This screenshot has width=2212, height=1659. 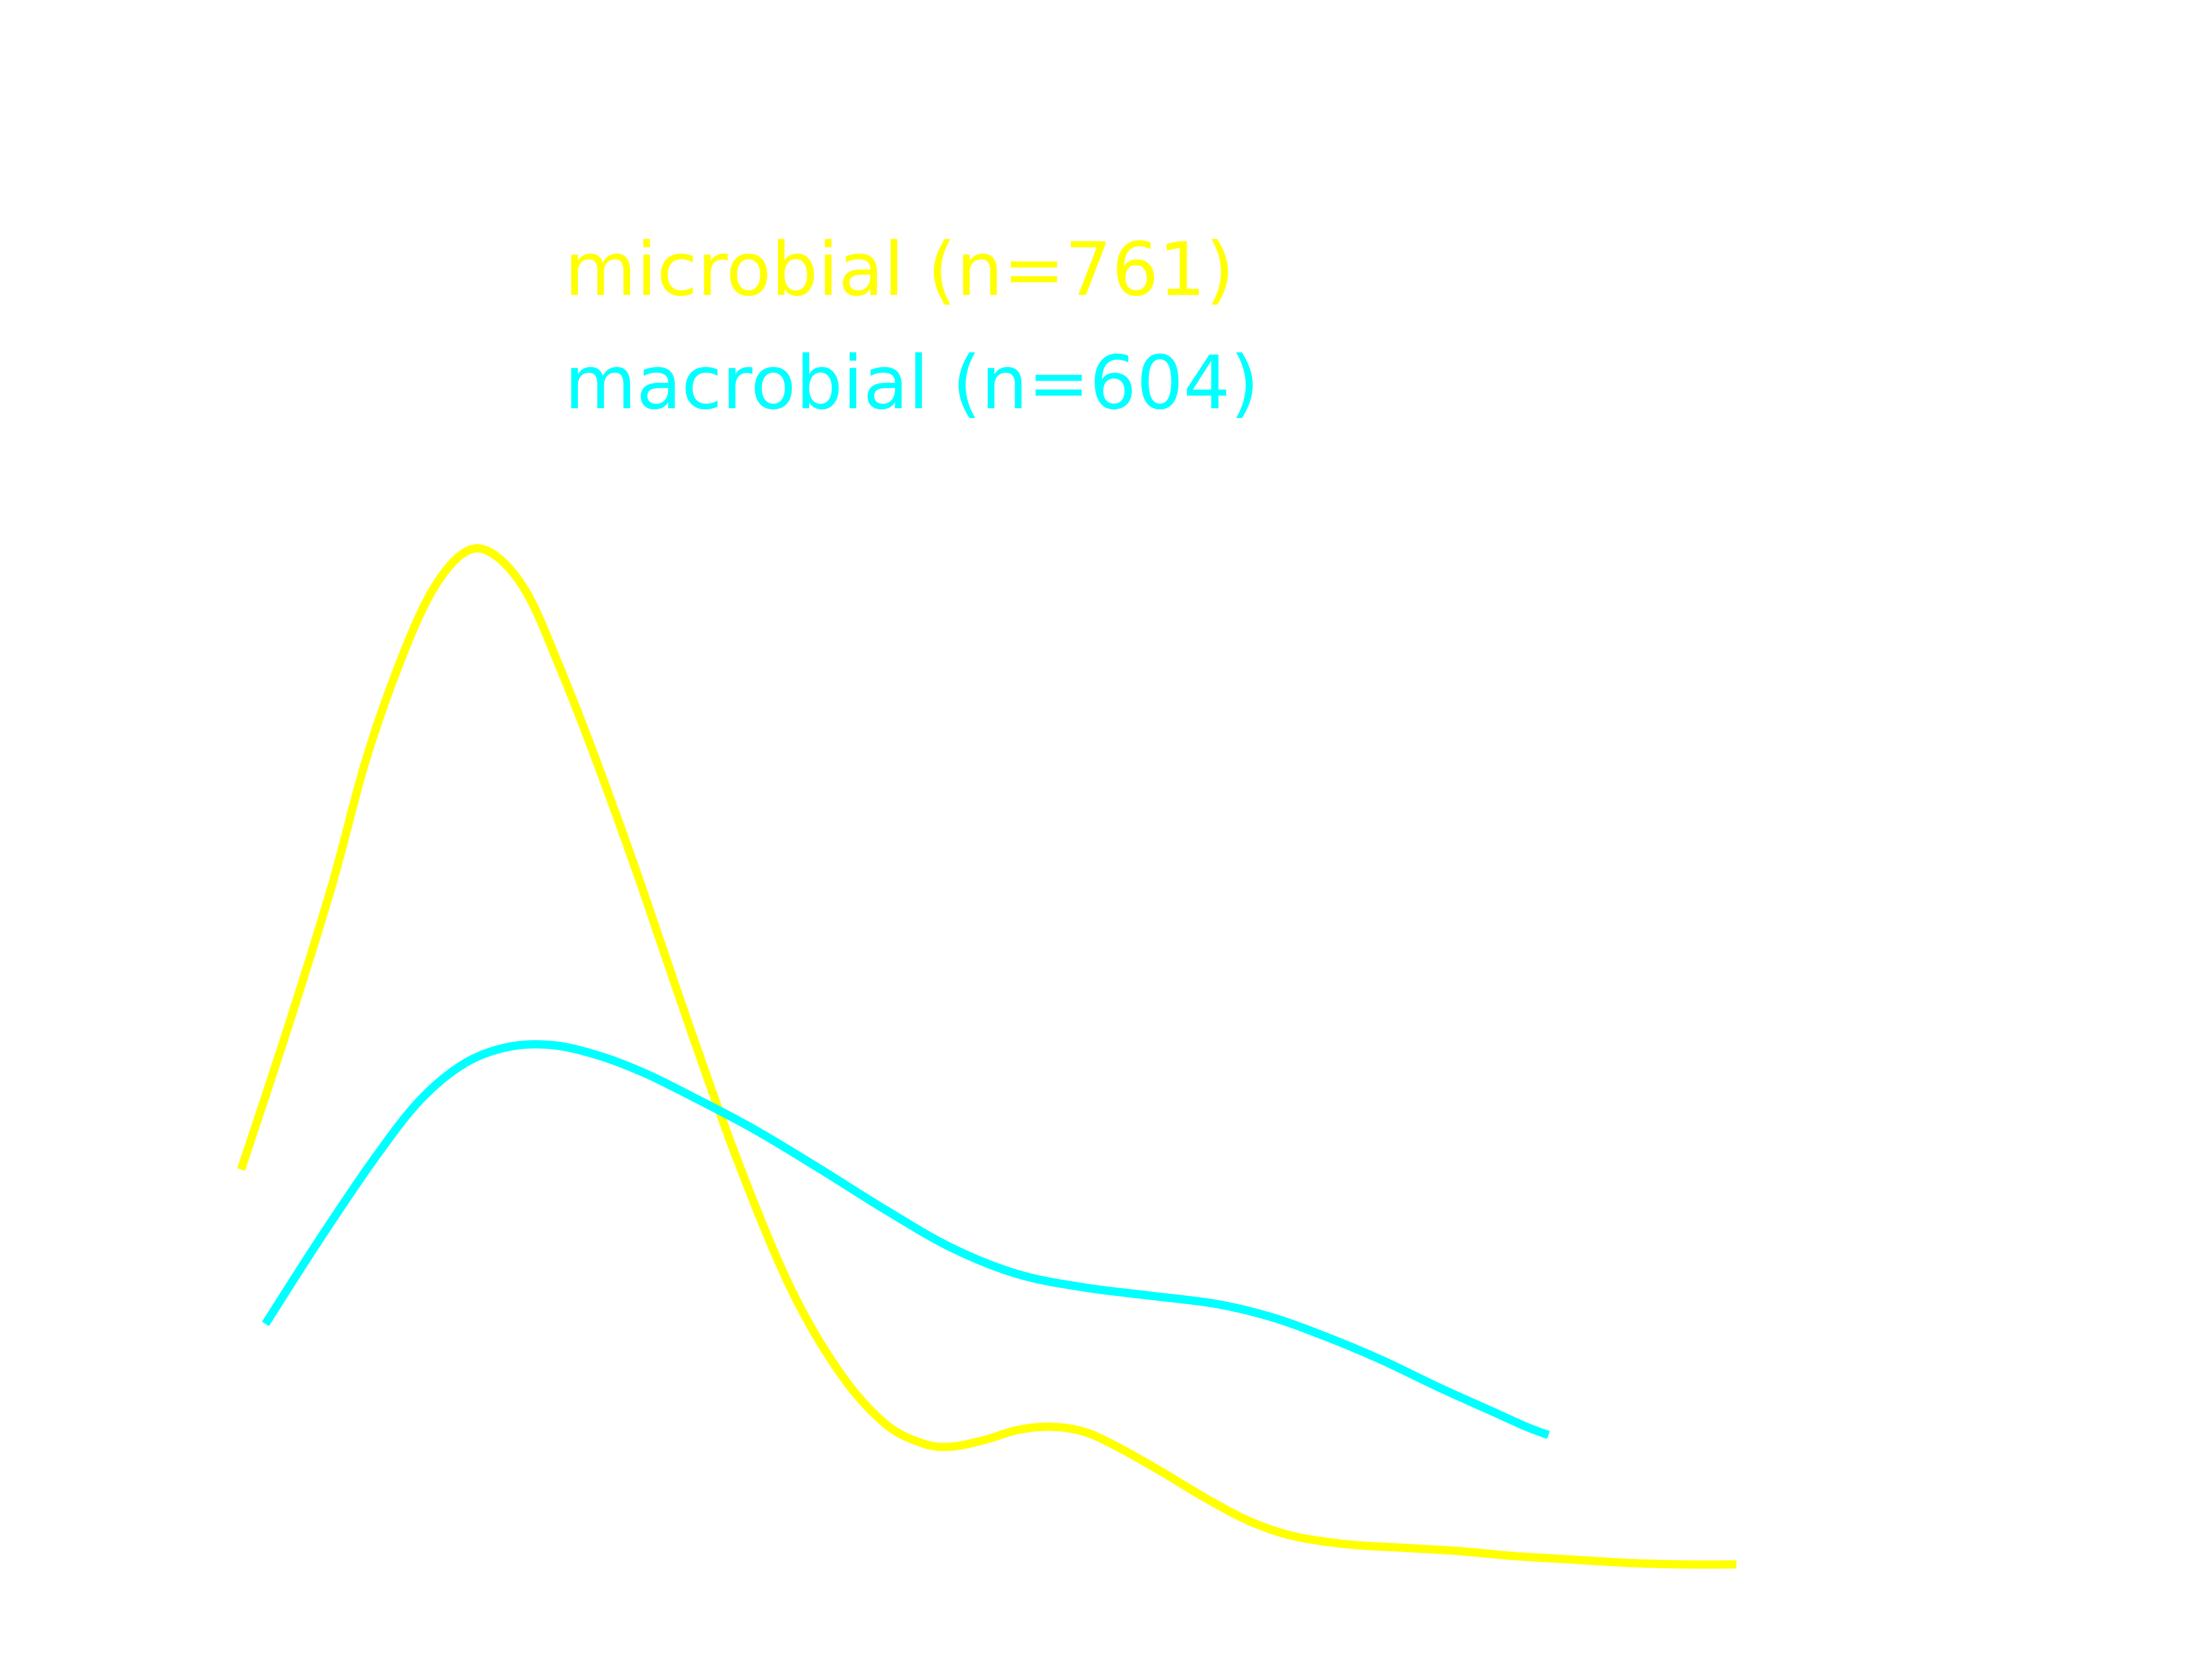 I want to click on legend-entry-macrobial: macrobial (n=604), so click(x=912, y=383).